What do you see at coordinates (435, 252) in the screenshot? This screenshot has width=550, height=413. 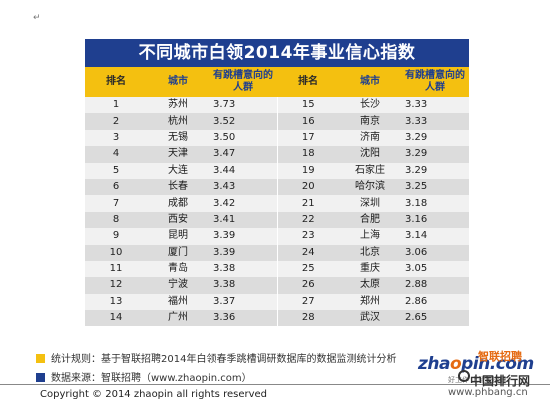 I see `score-cell-2: 3.06` at bounding box center [435, 252].